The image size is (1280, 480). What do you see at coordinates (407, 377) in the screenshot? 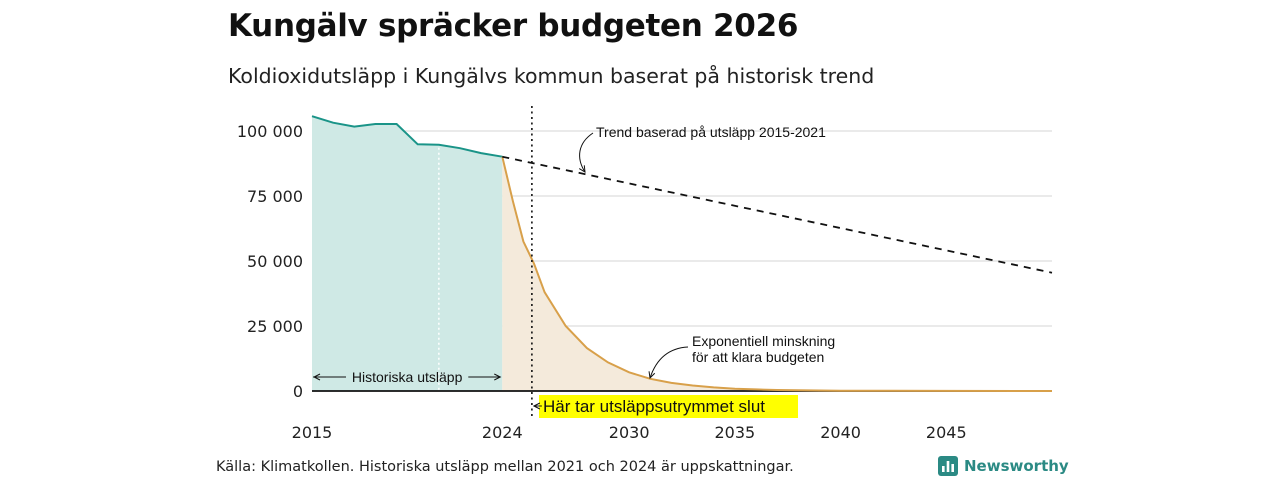
I see `historical-label: Historiska utsläpp` at bounding box center [407, 377].